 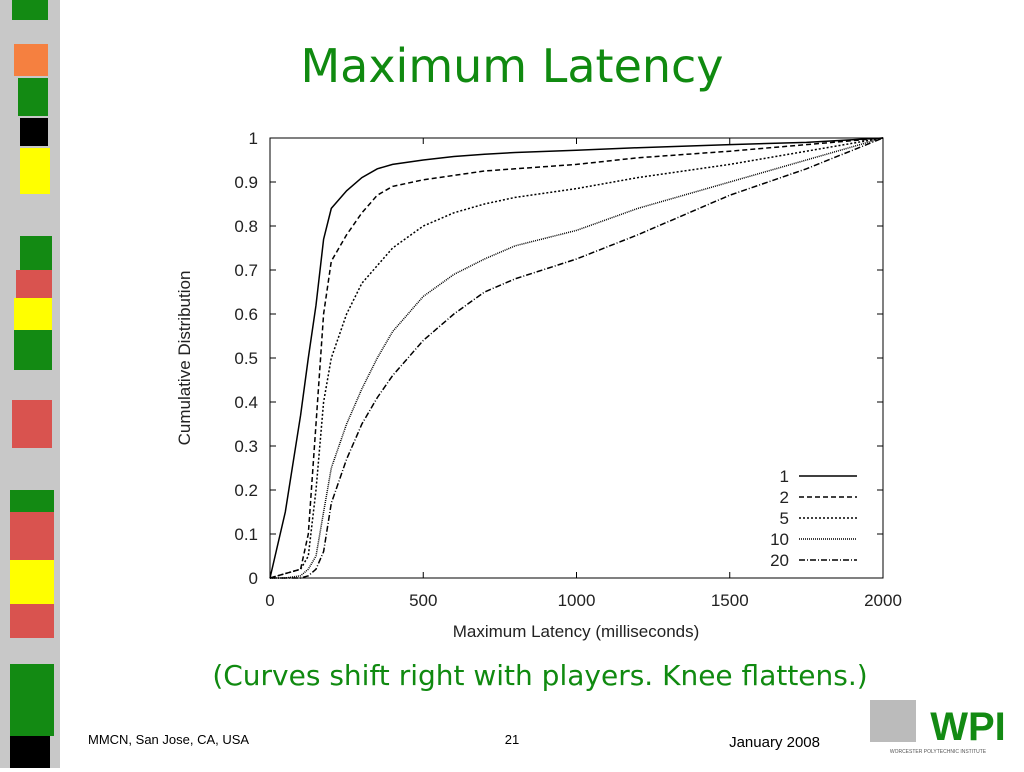 I want to click on footer-right: January 2008, so click(x=774, y=742).